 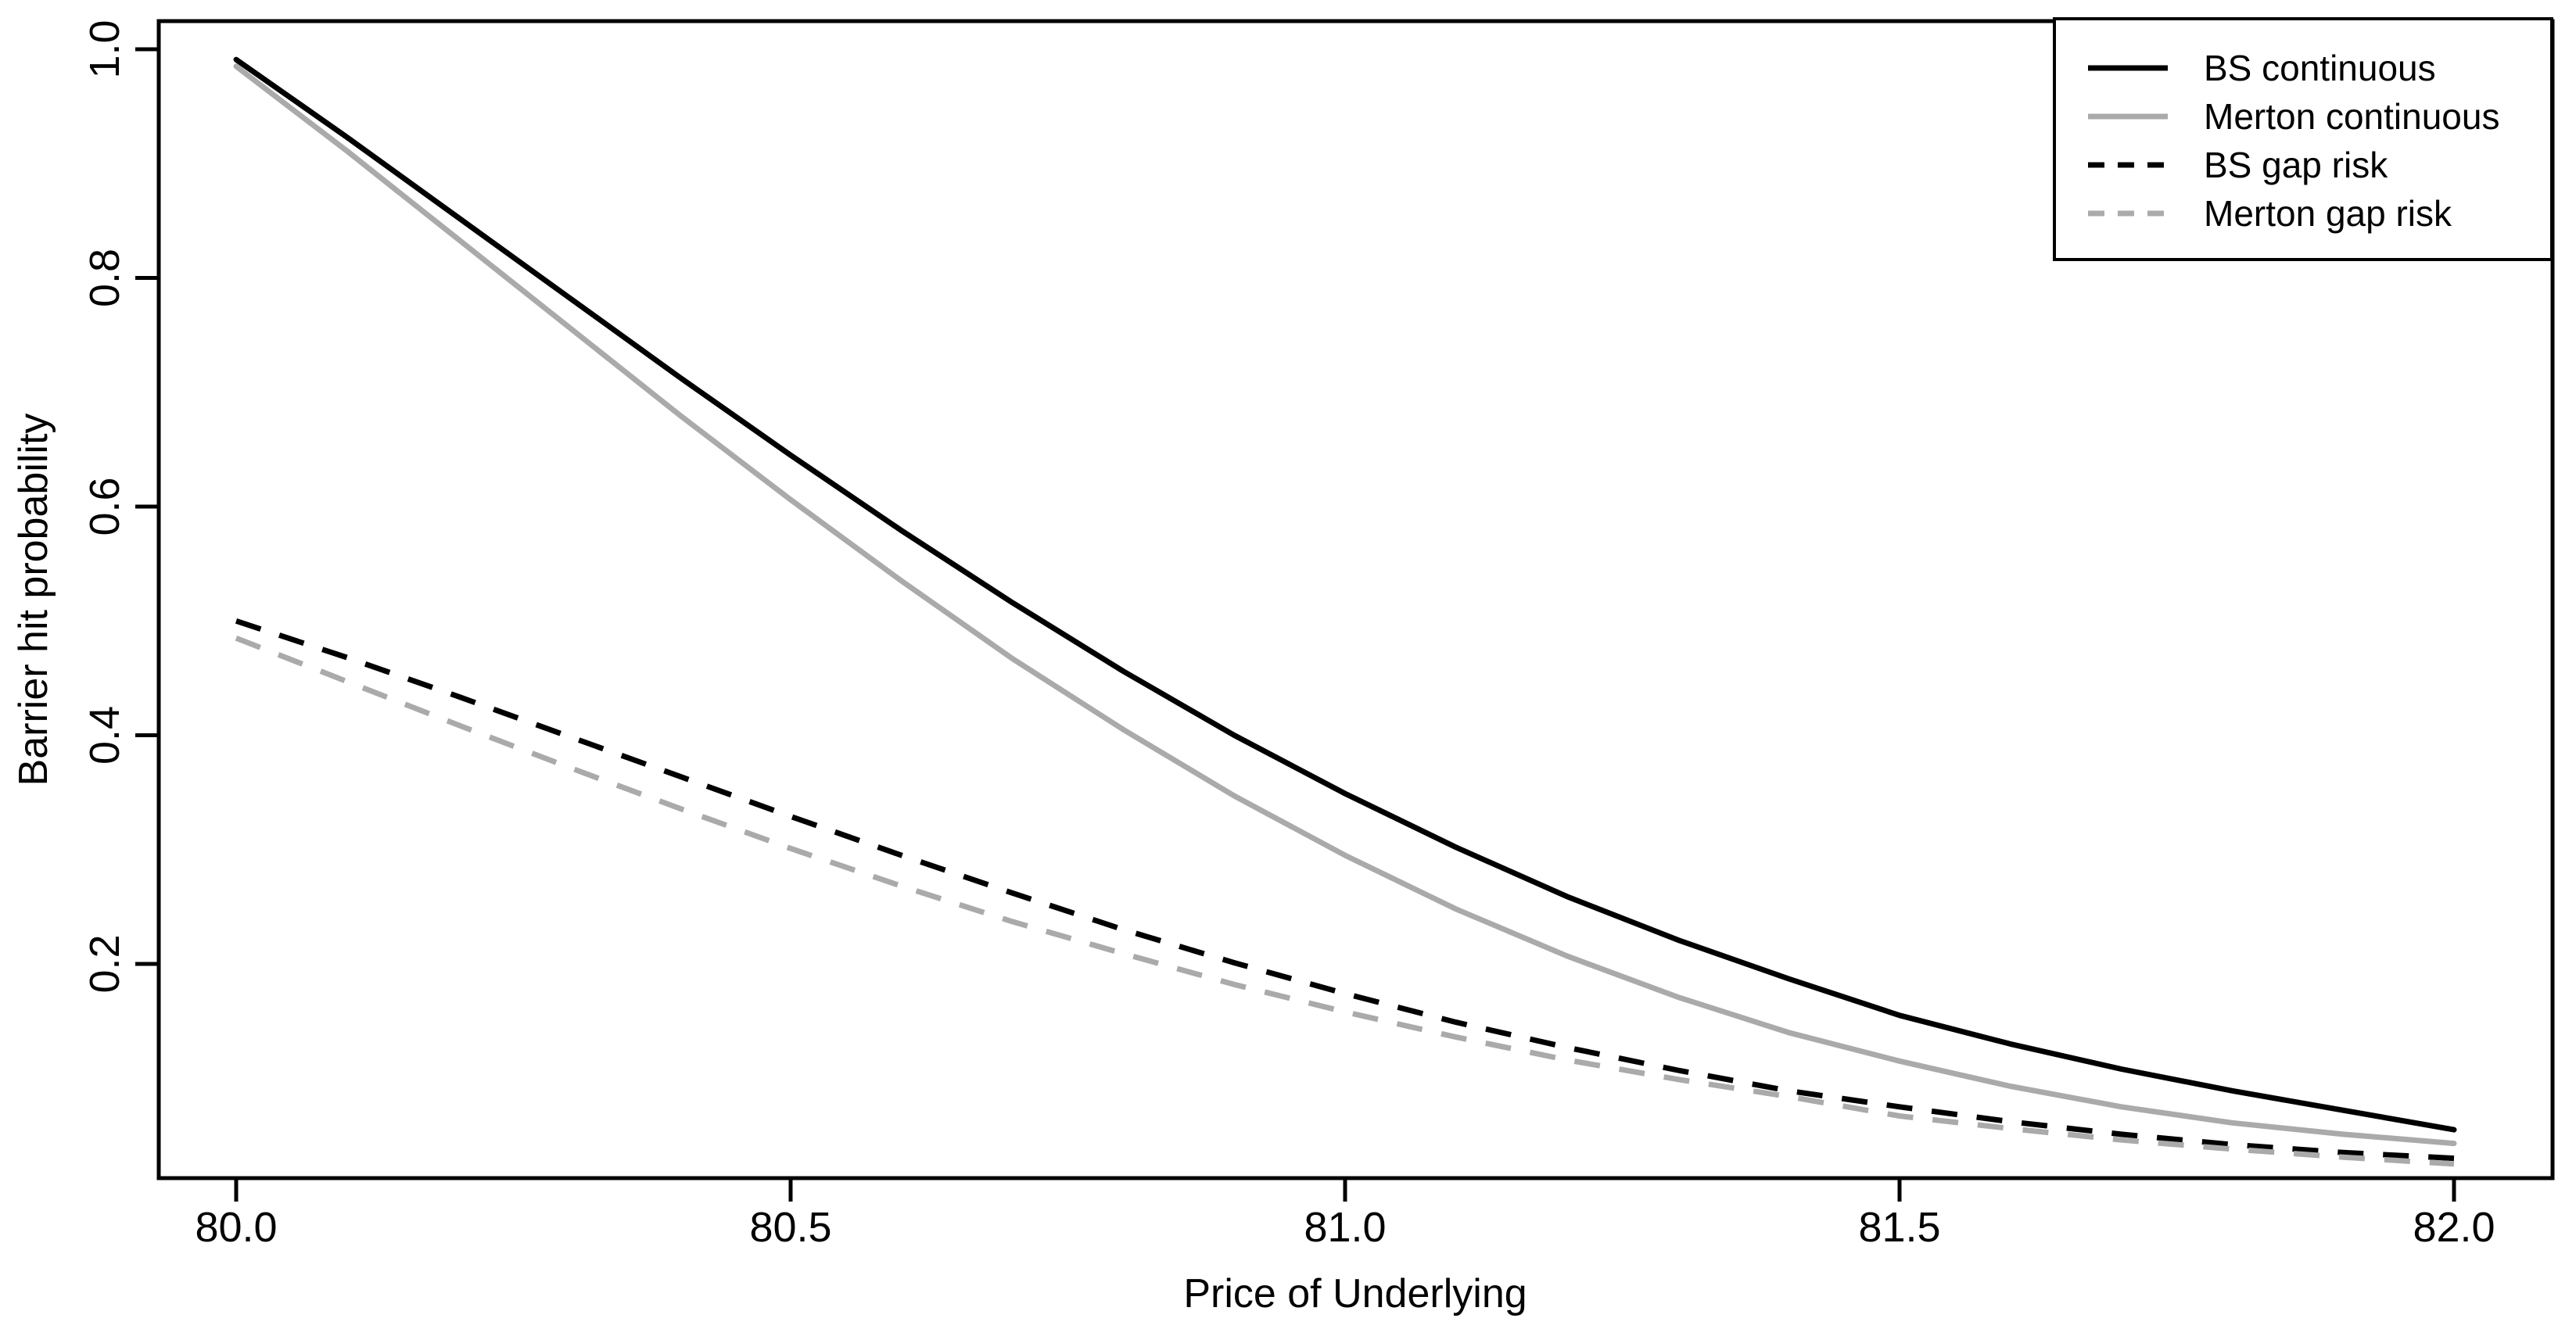 I want to click on x-tick-label: 81.5, so click(x=1899, y=1227).